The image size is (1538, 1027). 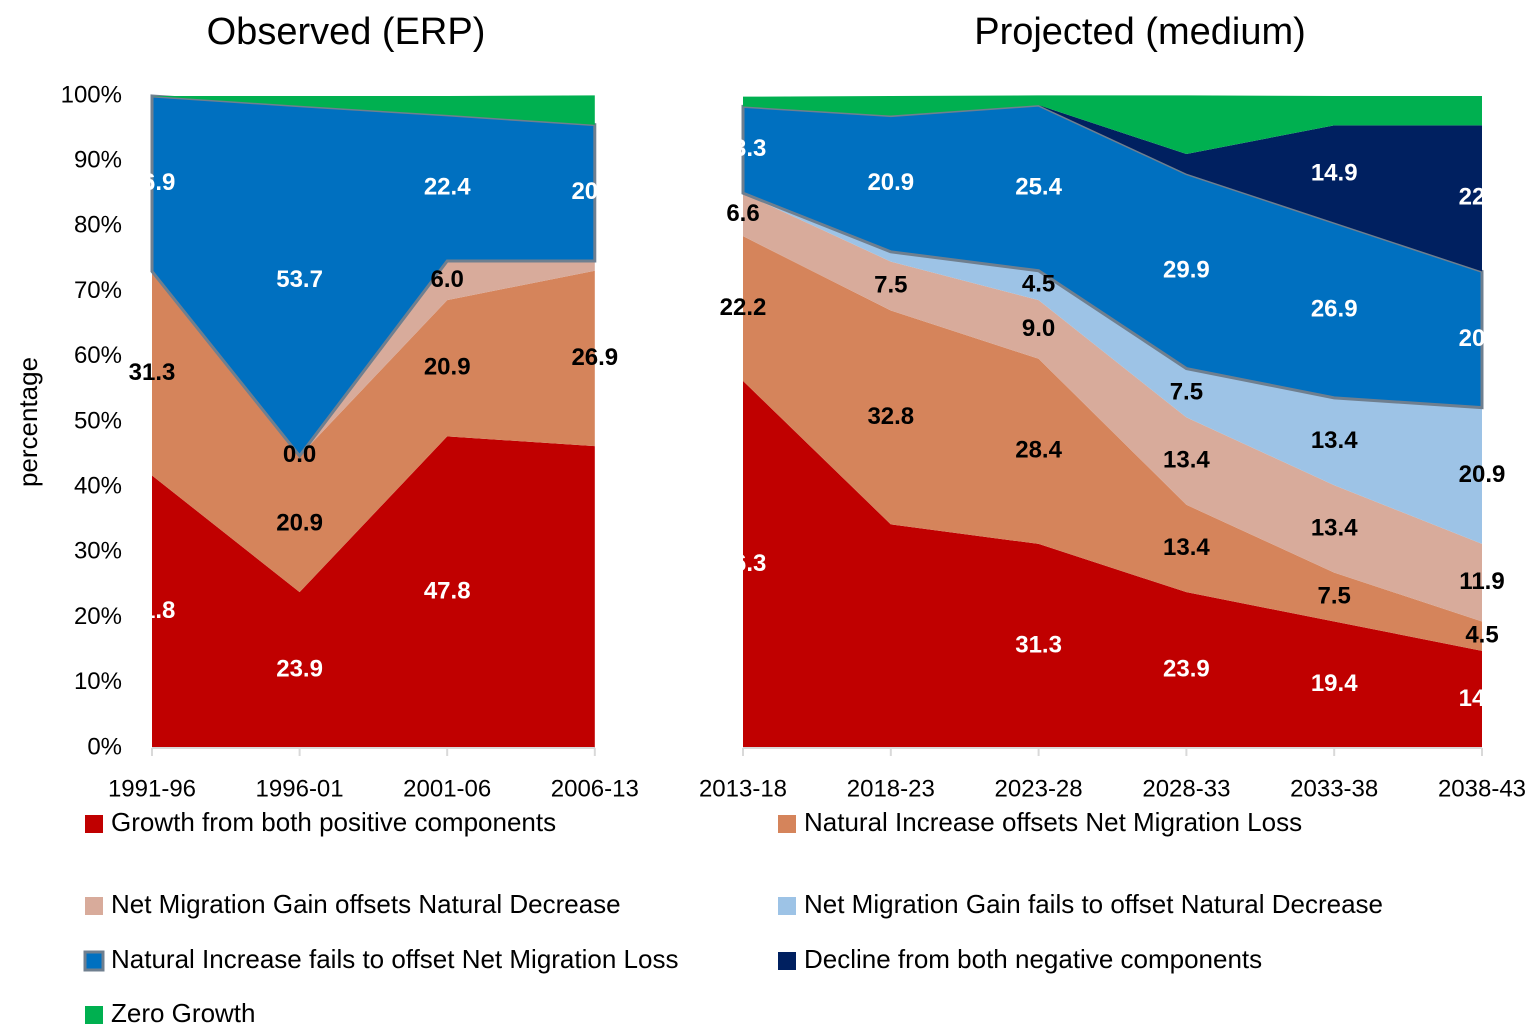 What do you see at coordinates (98, 616) in the screenshot?
I see `y-tick-label: 20%` at bounding box center [98, 616].